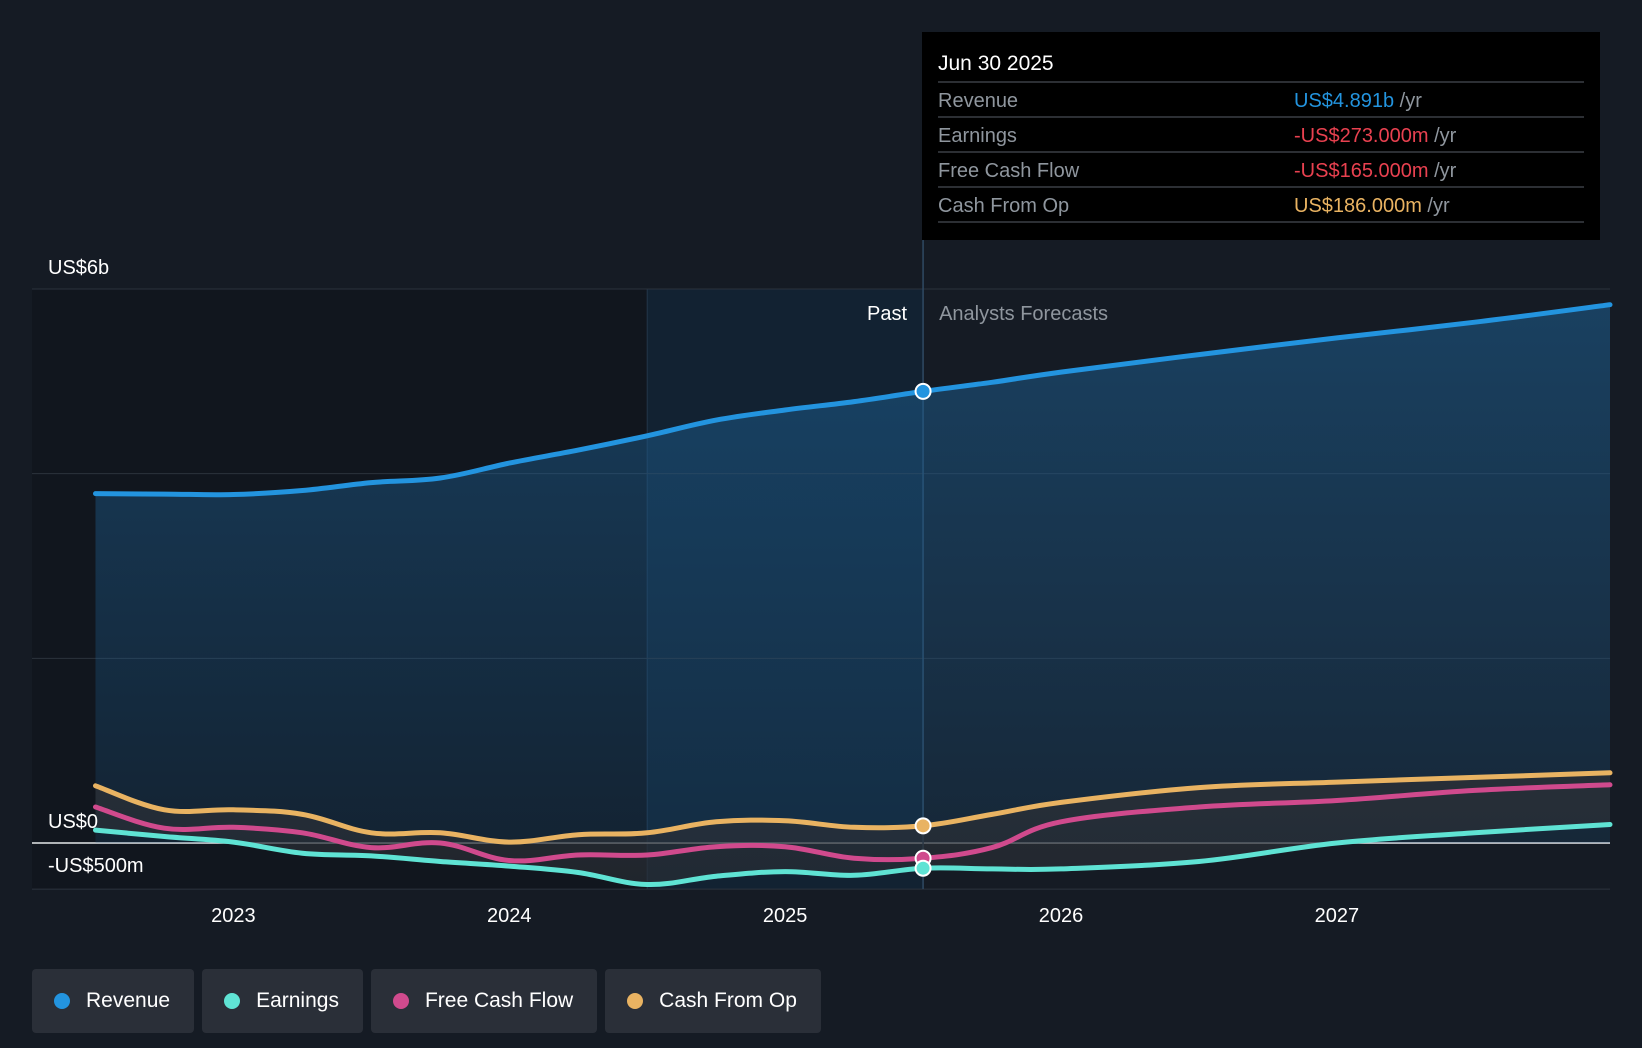 The width and height of the screenshot is (1642, 1048). I want to click on legend-item-earnings: Earnings, so click(282, 1001).